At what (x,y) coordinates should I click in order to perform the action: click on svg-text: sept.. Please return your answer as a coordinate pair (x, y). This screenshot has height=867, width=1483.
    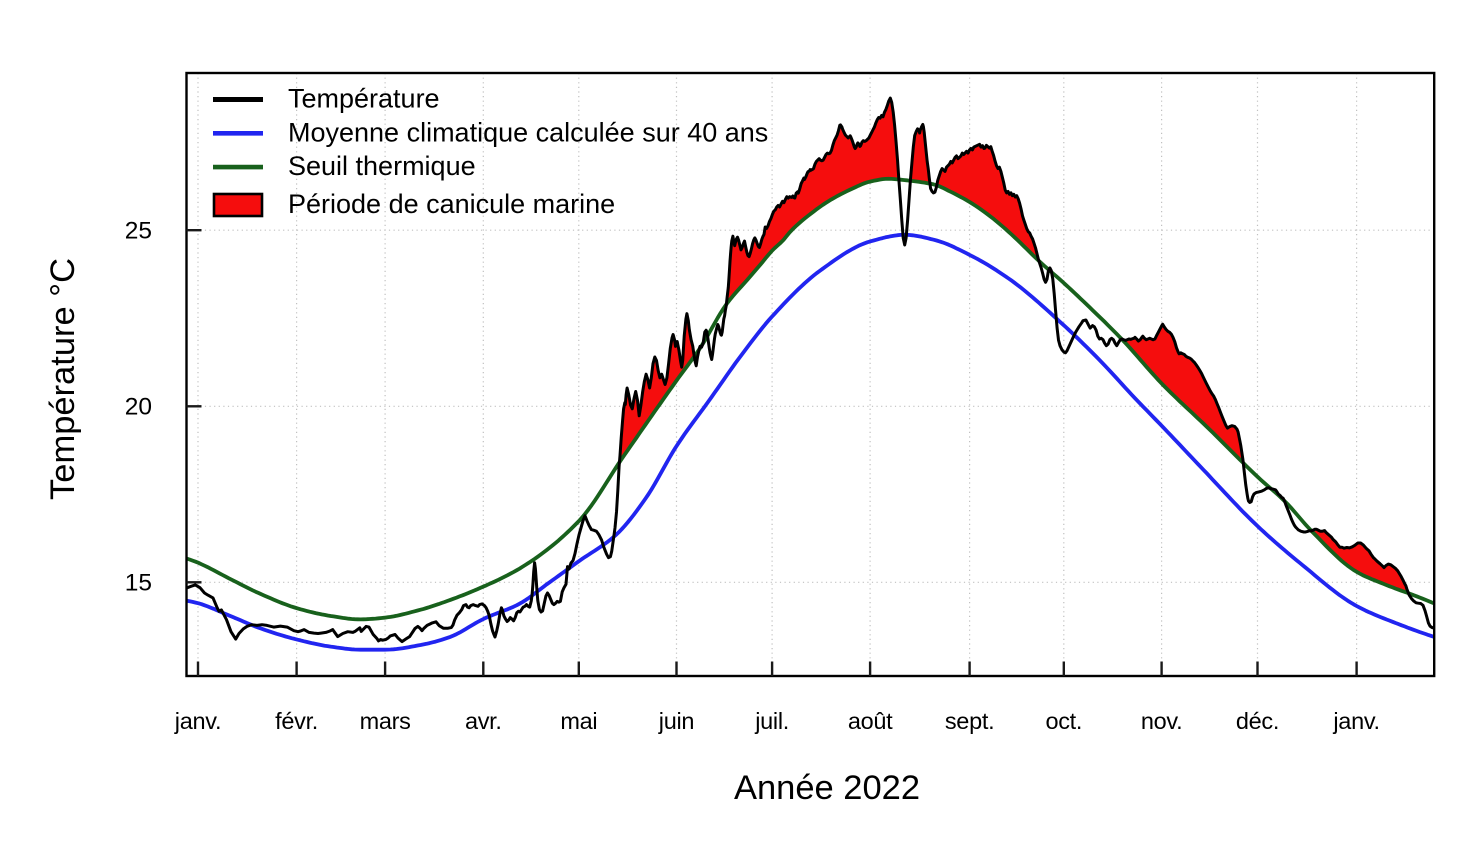
    Looking at the image, I should click on (969, 721).